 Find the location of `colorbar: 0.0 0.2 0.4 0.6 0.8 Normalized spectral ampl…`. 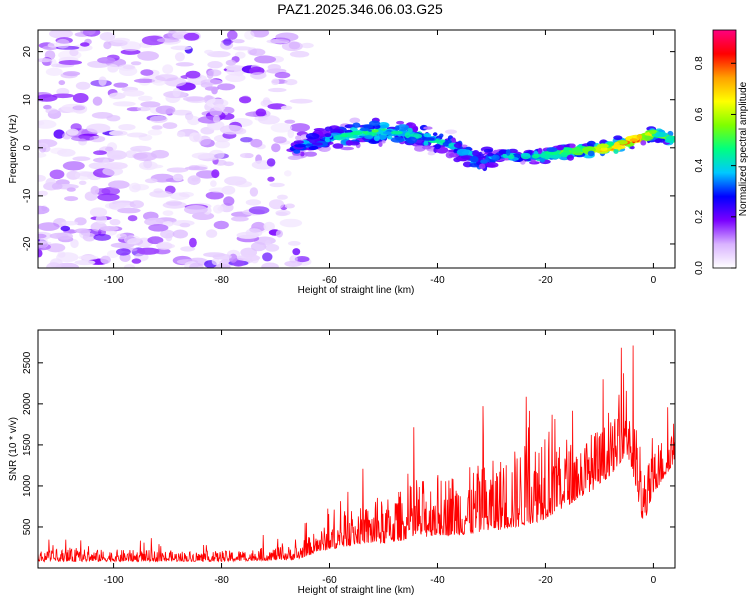

colorbar: 0.0 0.2 0.4 0.6 0.8 Normalized spectral ampl… is located at coordinates (721, 152).